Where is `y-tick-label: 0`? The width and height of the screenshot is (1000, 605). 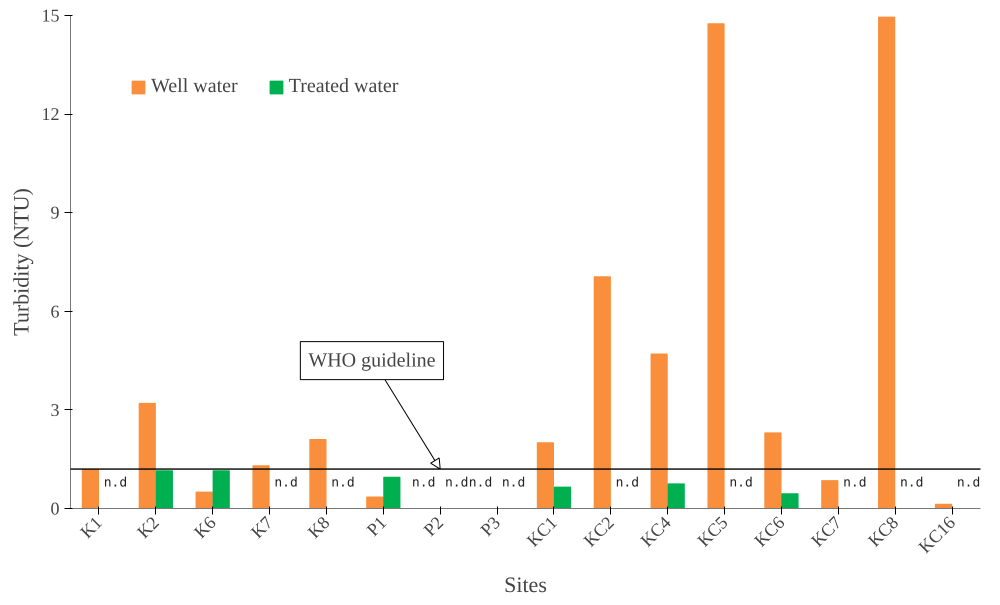 y-tick-label: 0 is located at coordinates (55, 508).